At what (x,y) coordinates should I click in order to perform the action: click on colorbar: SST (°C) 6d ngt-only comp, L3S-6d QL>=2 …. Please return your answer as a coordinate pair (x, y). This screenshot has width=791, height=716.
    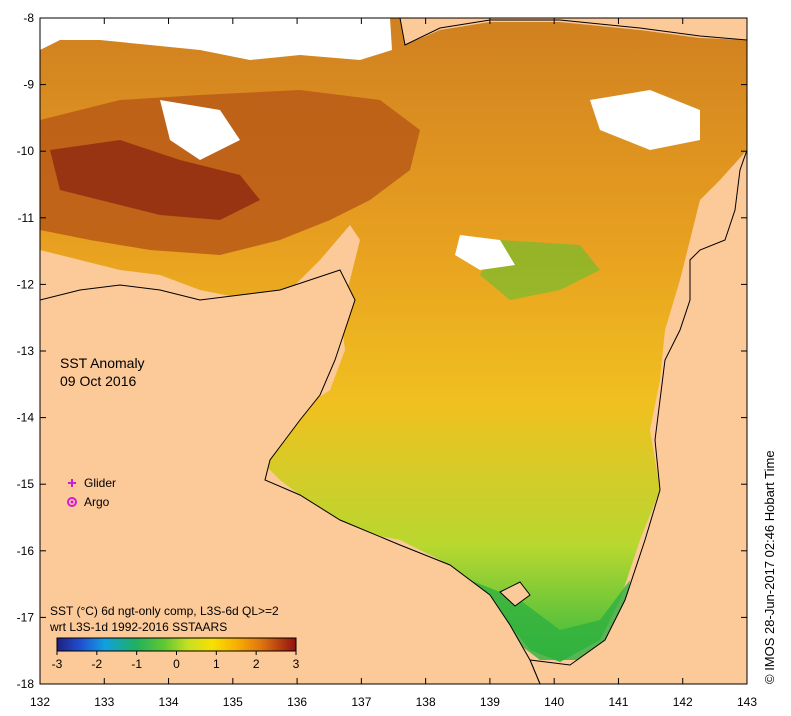
    Looking at the image, I should click on (174, 637).